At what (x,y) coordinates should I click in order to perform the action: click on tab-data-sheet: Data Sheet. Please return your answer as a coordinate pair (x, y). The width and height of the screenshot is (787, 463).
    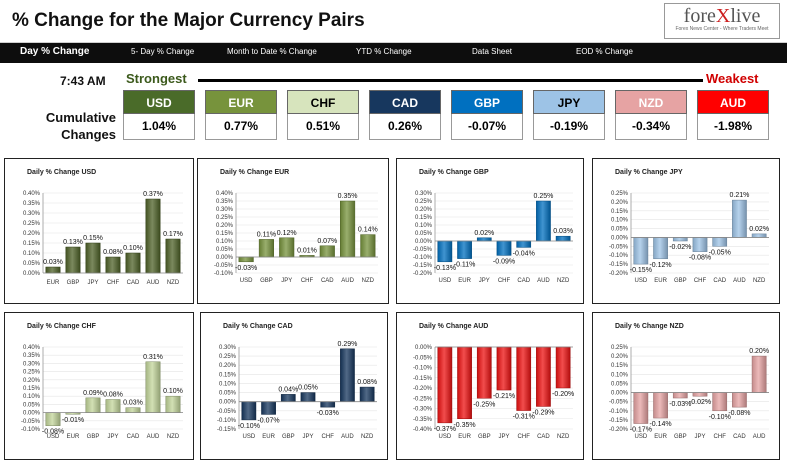
    Looking at the image, I should click on (492, 51).